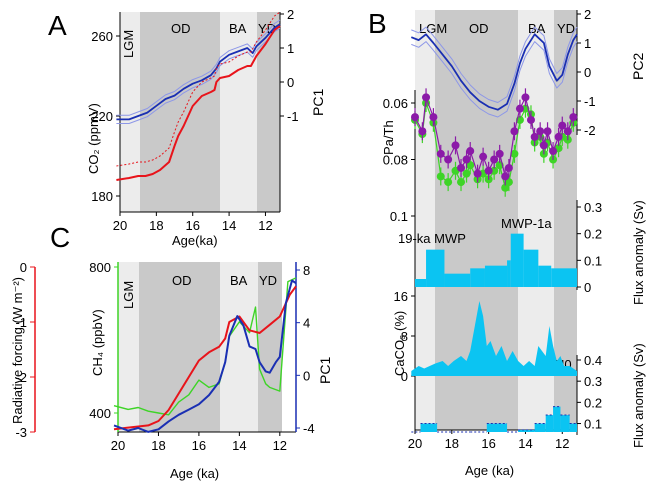  I want to click on period-label-ba: BA, so click(239, 280).